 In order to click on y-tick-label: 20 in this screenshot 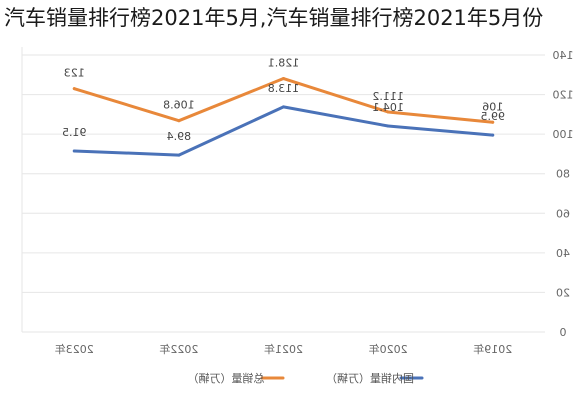, I will do `click(563, 292)`.